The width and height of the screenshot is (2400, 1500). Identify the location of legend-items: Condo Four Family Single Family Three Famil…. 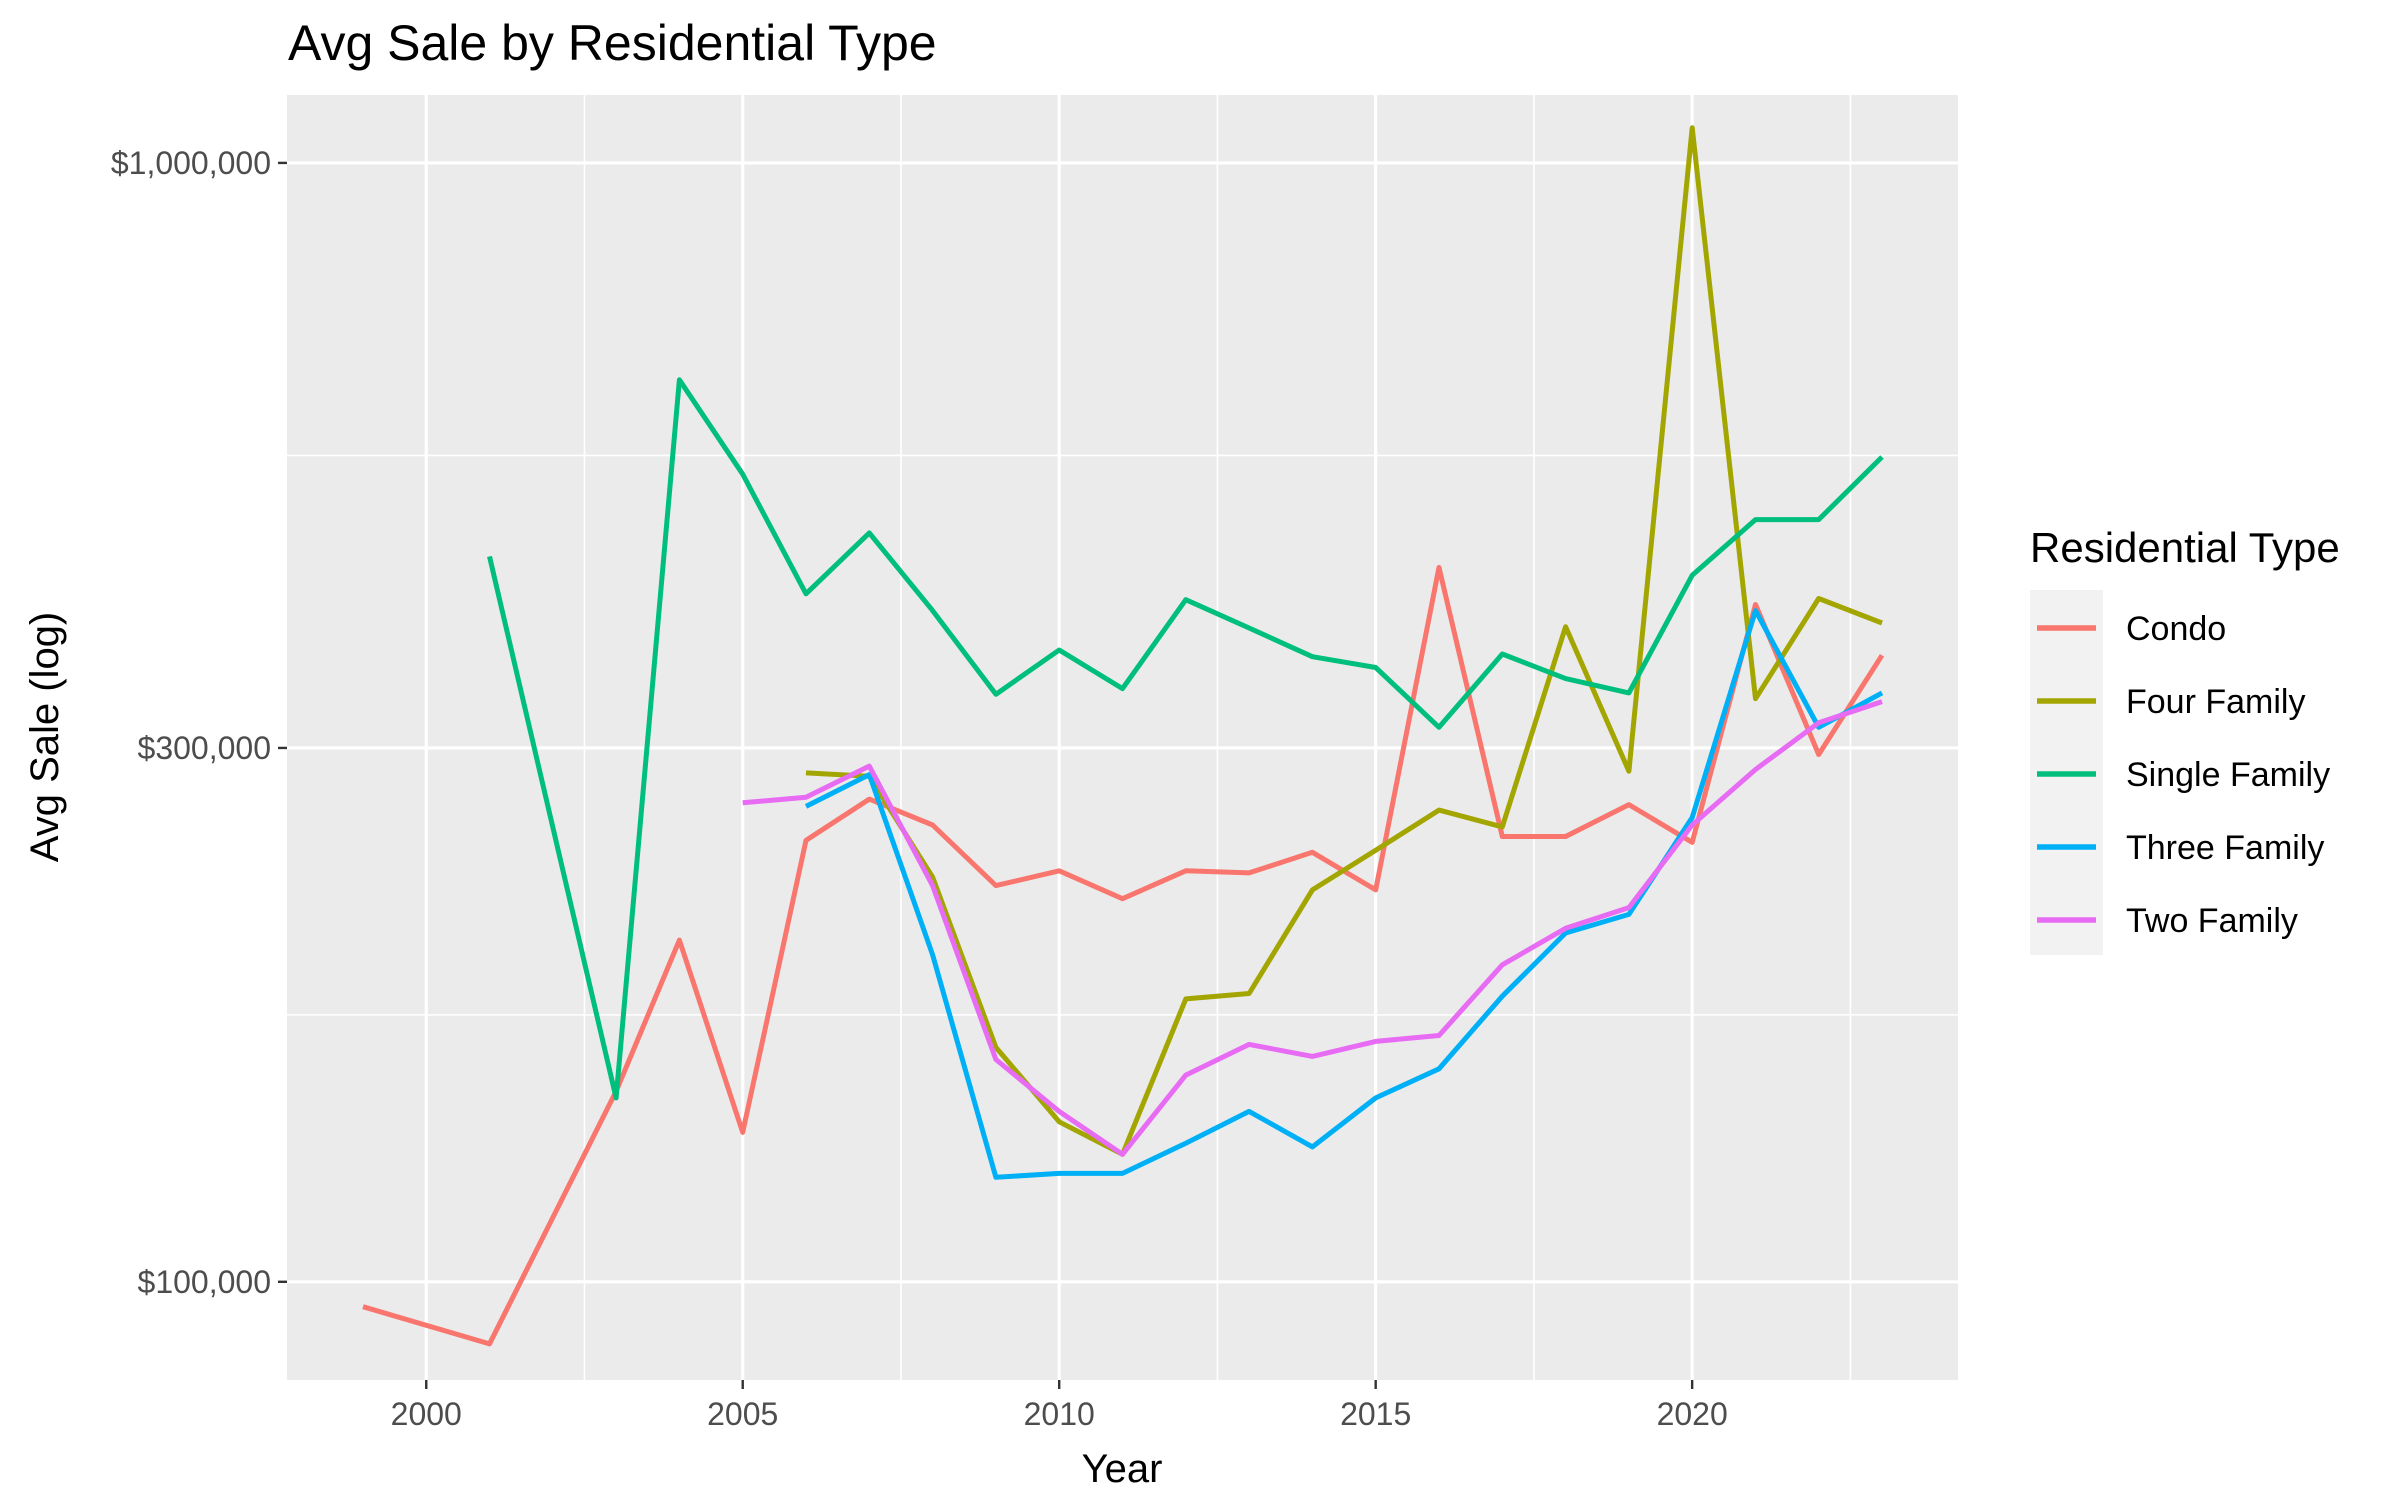
(2183, 775).